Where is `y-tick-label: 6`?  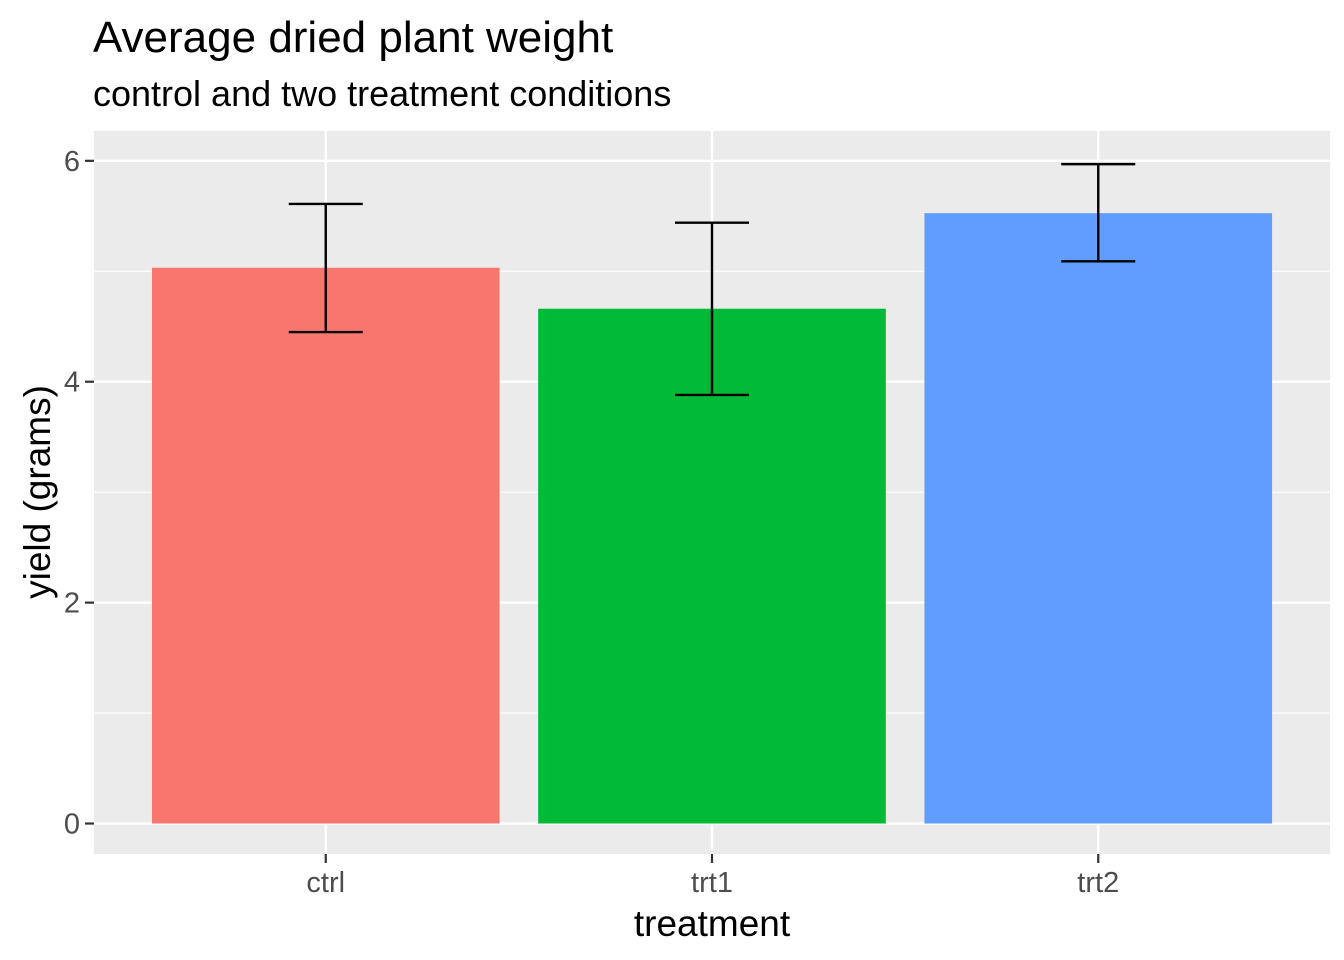 y-tick-label: 6 is located at coordinates (72, 162).